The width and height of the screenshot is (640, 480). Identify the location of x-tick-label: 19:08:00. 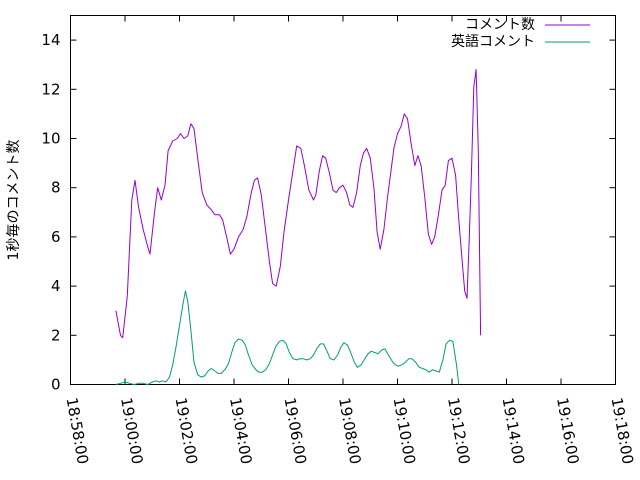
(349, 430).